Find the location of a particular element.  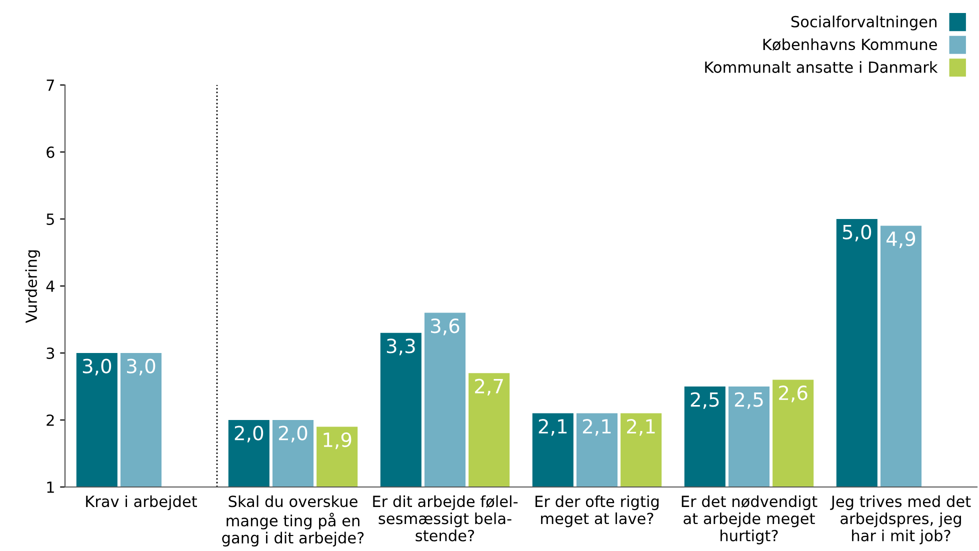

data-label: 3,3 is located at coordinates (400, 347).